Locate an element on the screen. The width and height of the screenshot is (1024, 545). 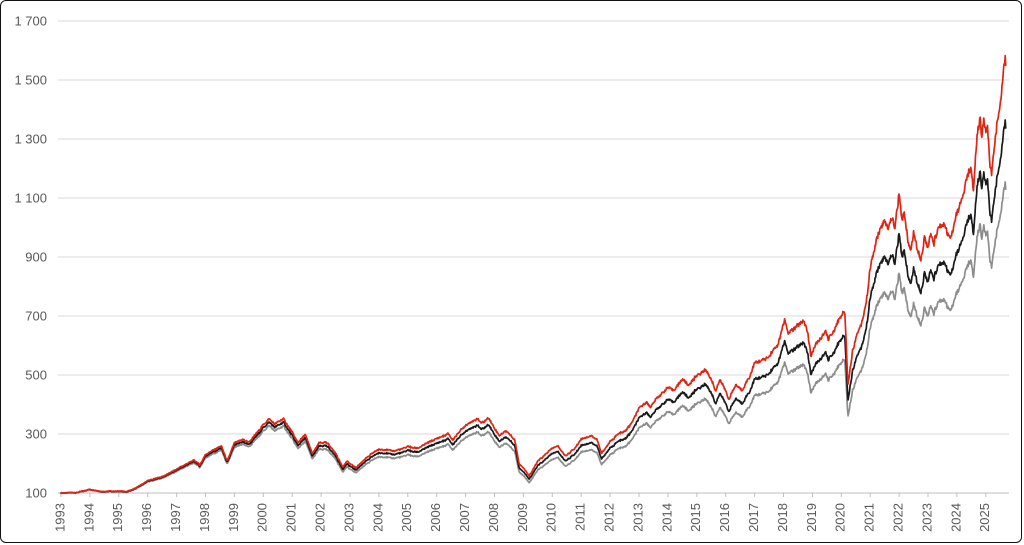
x-axis-tick-label: 2007 is located at coordinates (464, 517).